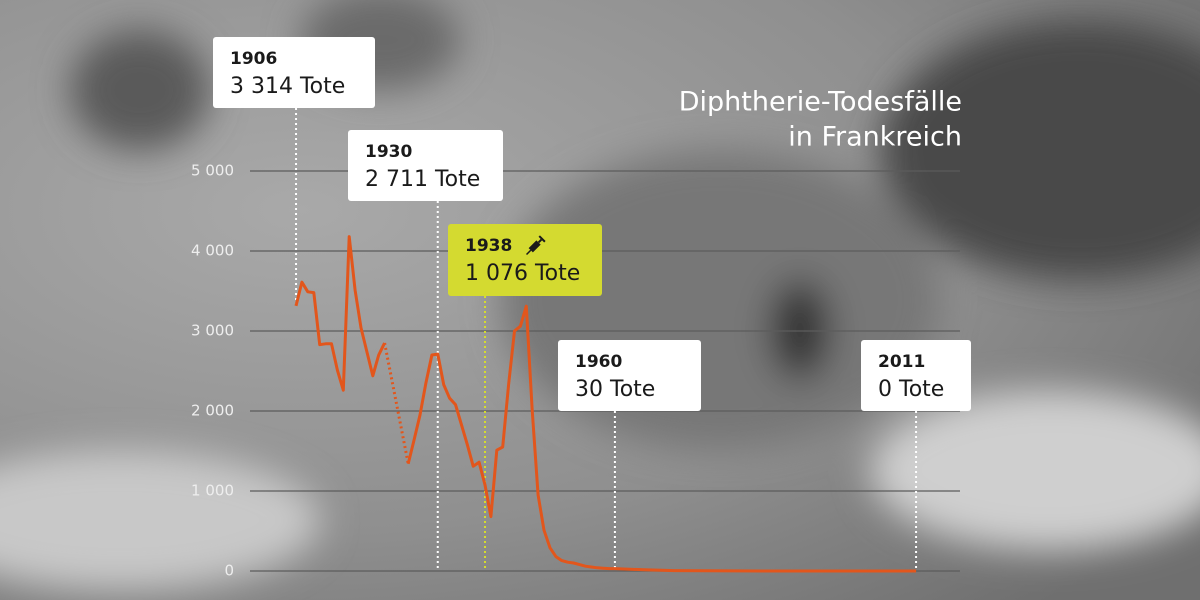  I want to click on annotation-year: 1938, so click(488, 246).